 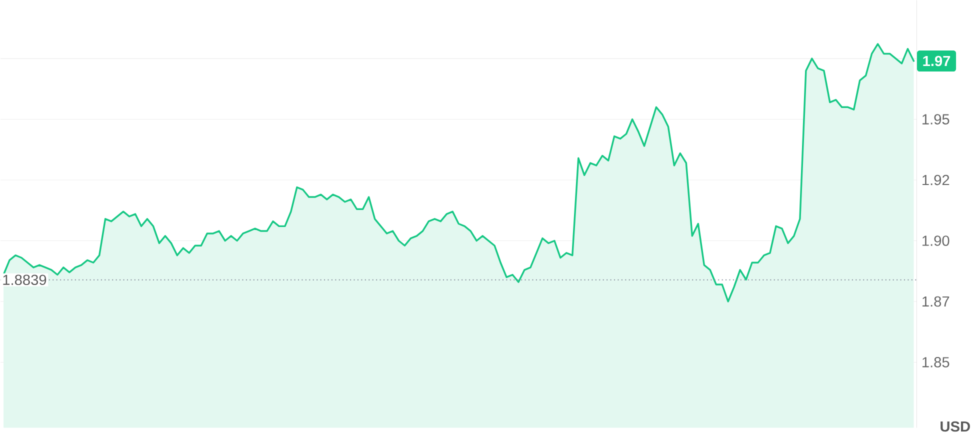 I want to click on y-axis-title: USD, so click(x=955, y=426).